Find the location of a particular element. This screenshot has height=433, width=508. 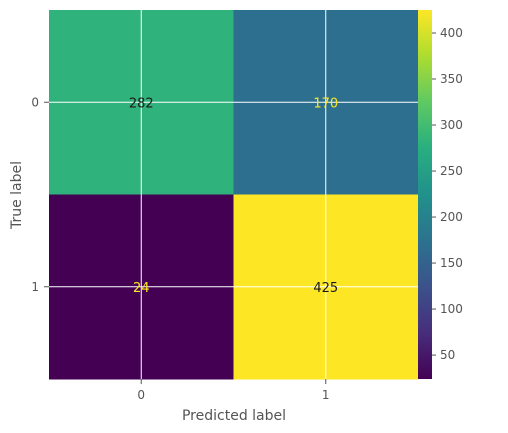

colorbar-tick-label-0: 50 is located at coordinates (447, 355).